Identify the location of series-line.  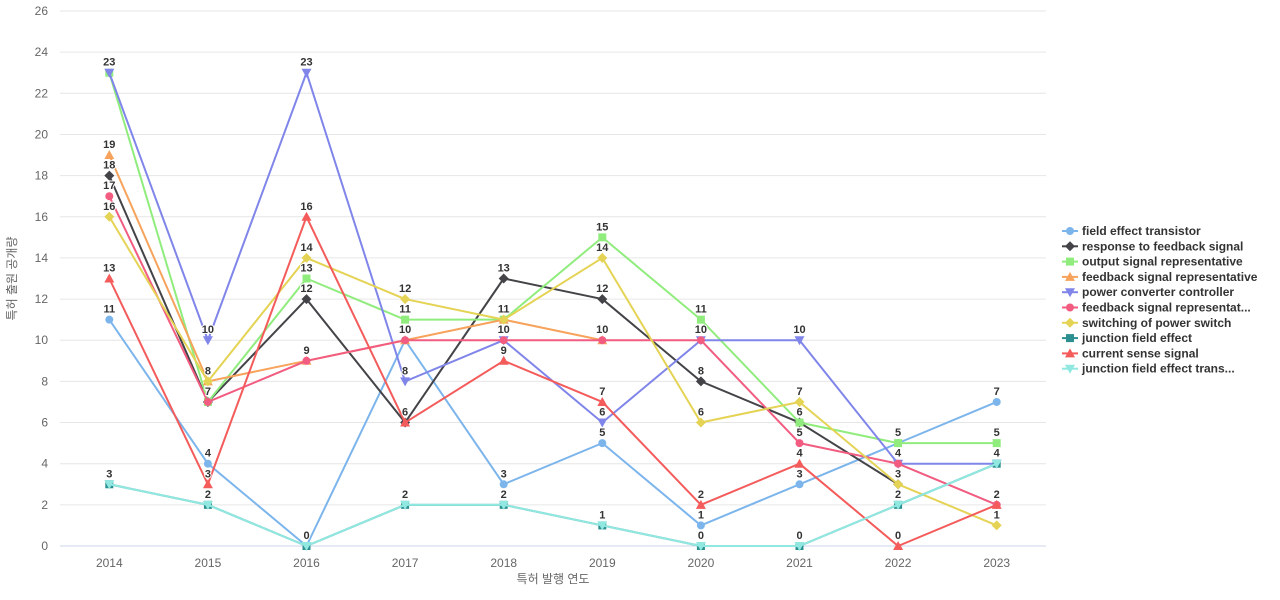
(553, 504).